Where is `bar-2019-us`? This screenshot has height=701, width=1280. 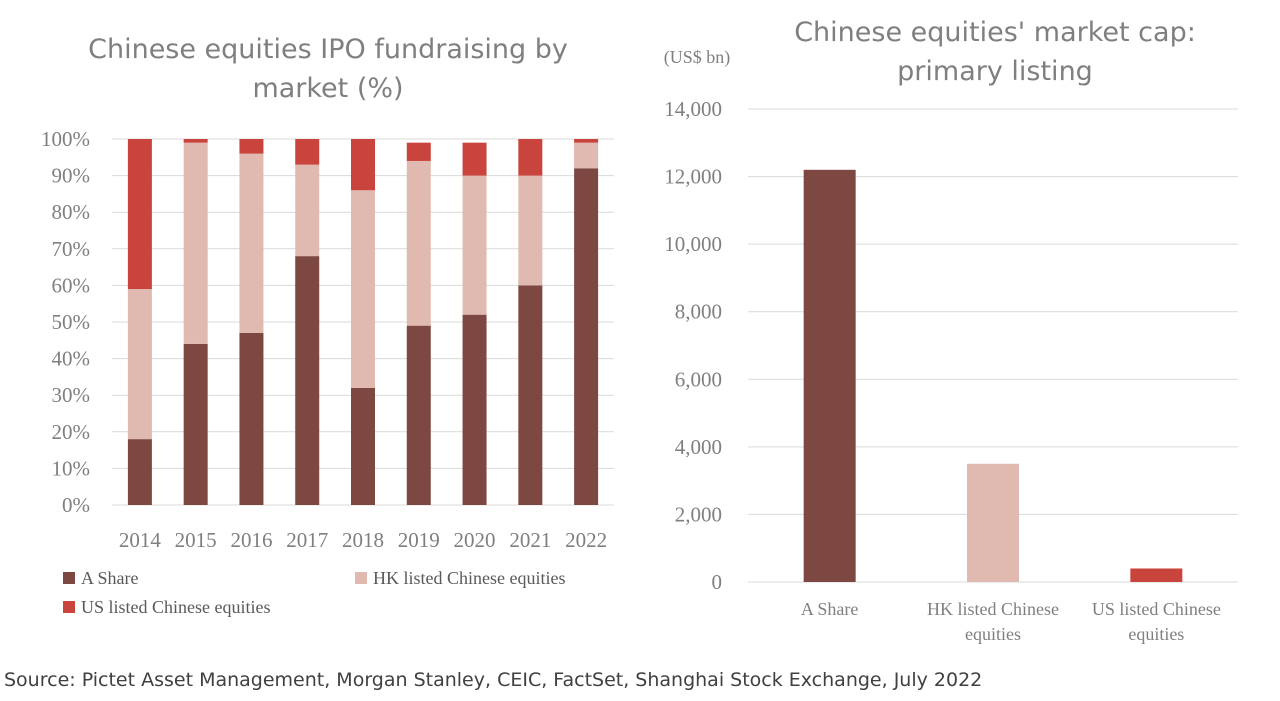
bar-2019-us is located at coordinates (418, 151).